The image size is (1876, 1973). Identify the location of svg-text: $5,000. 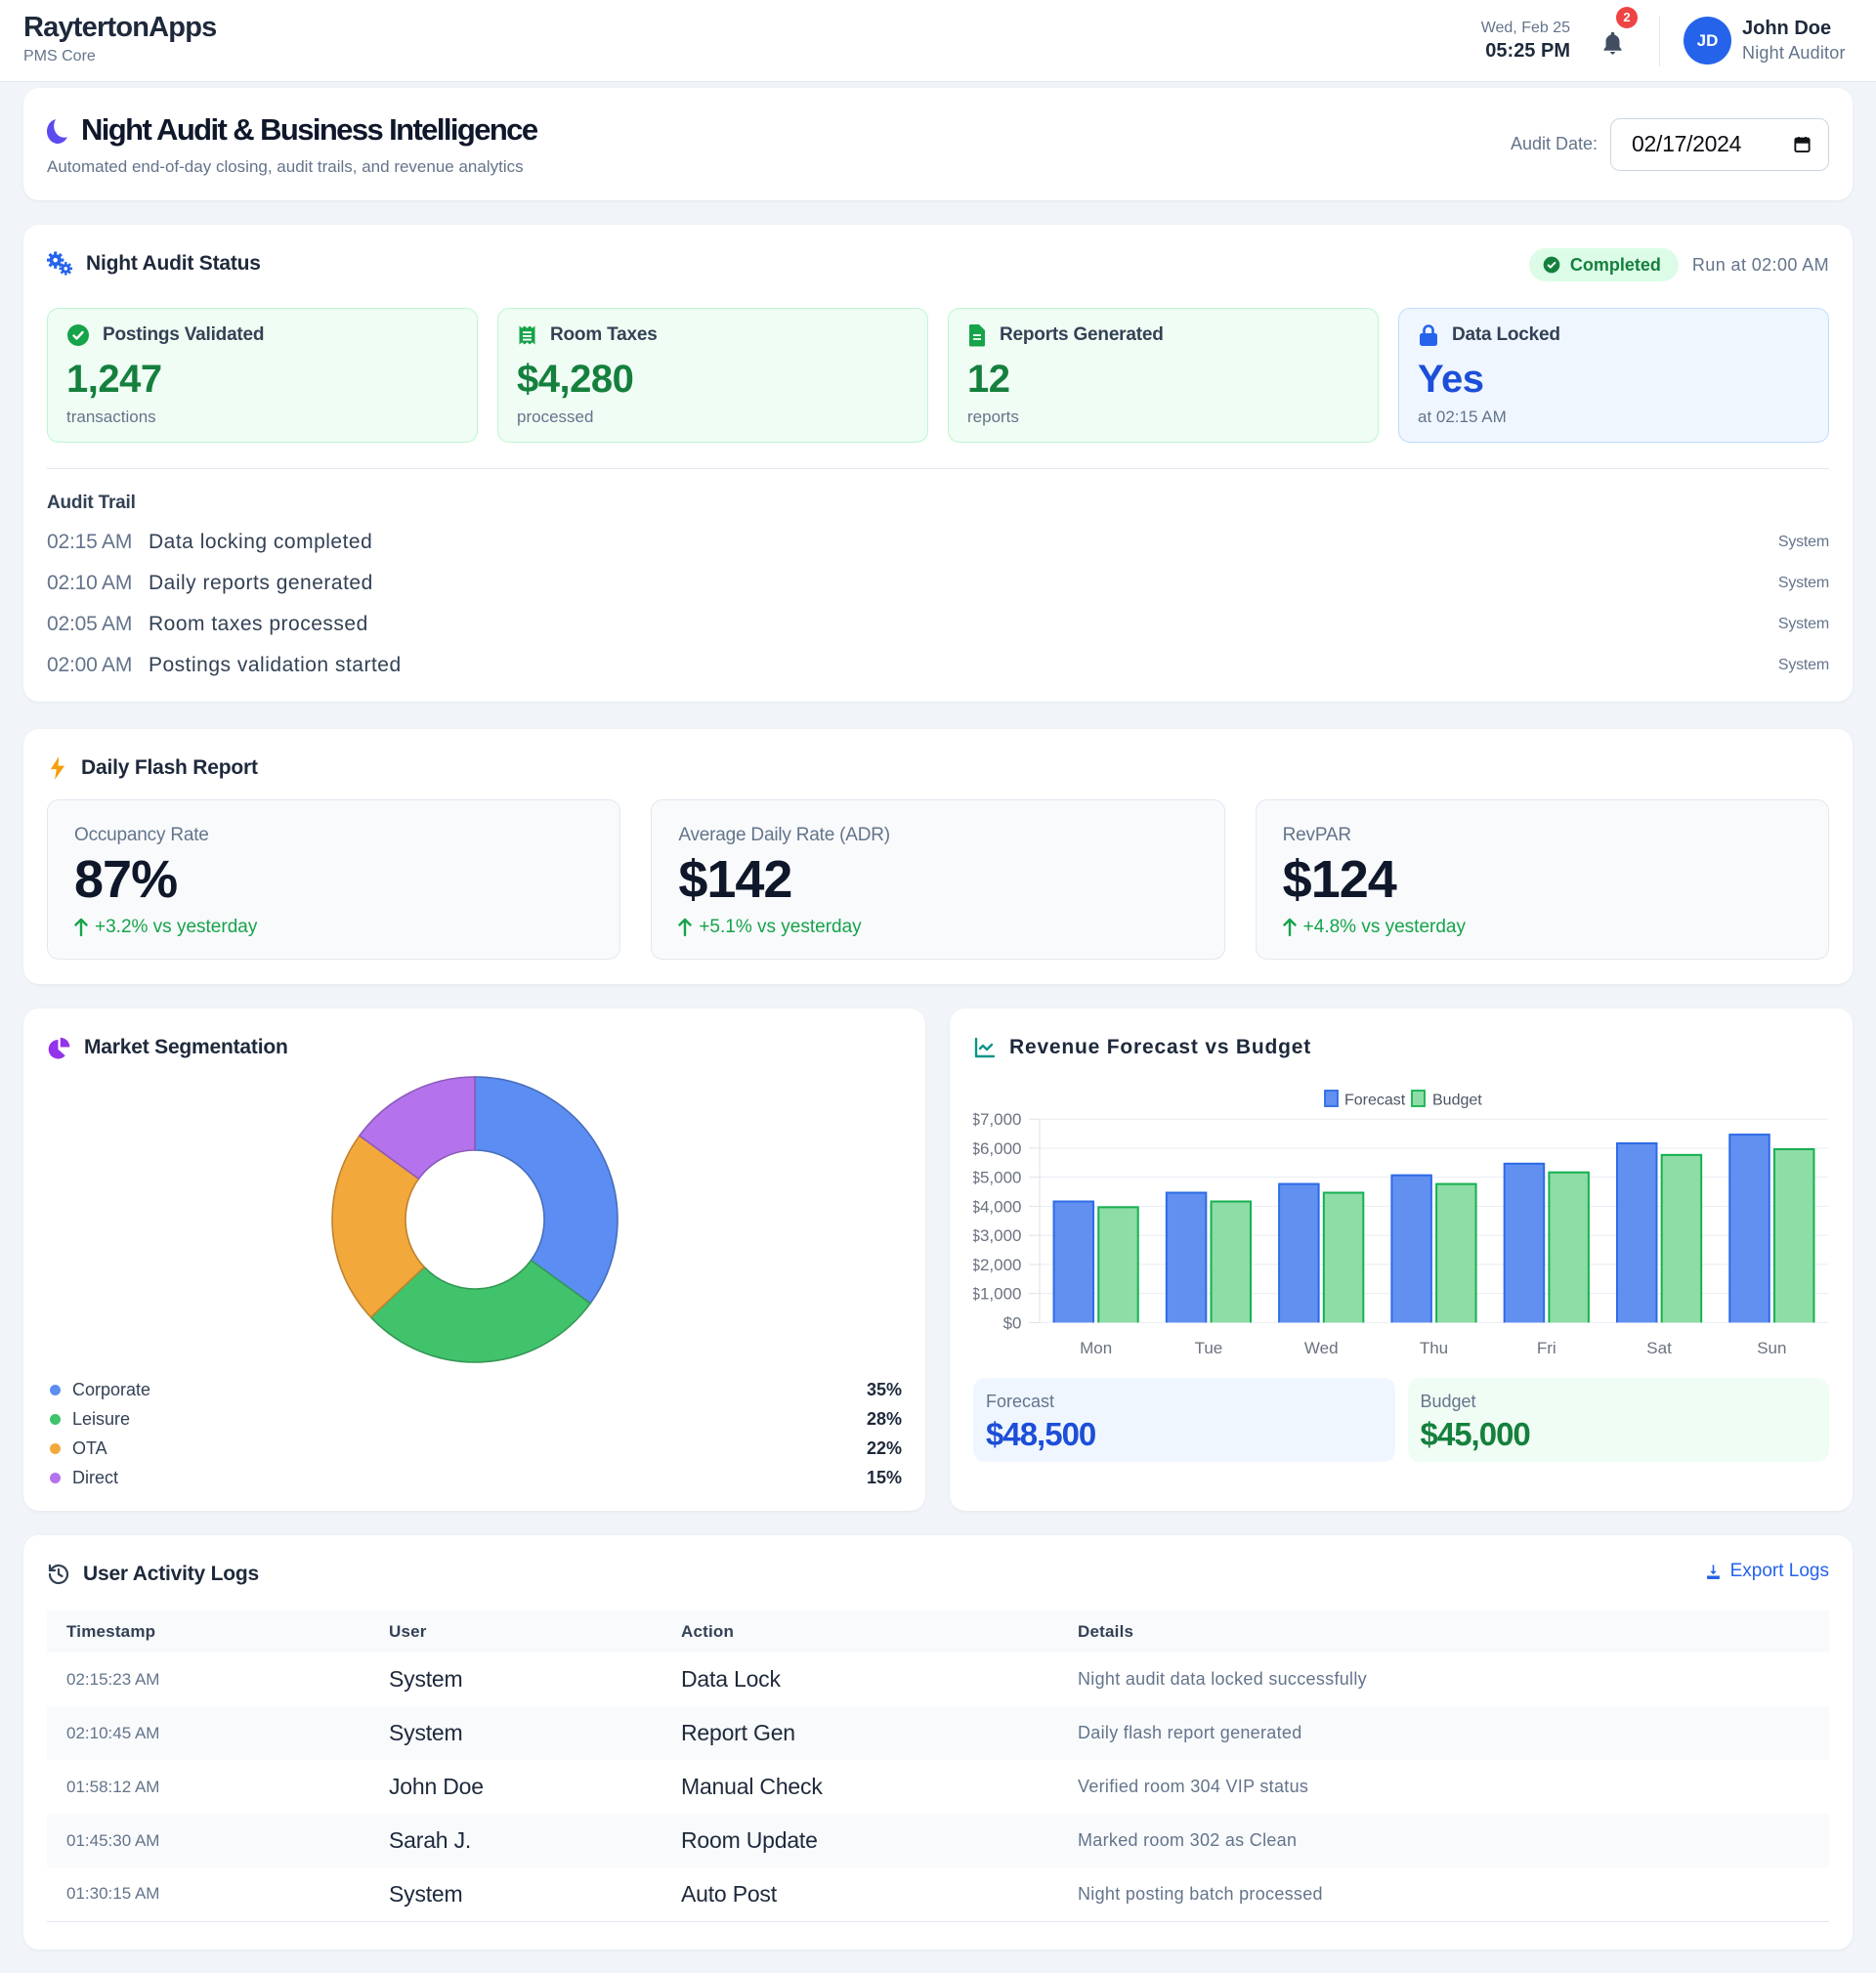
(997, 1178).